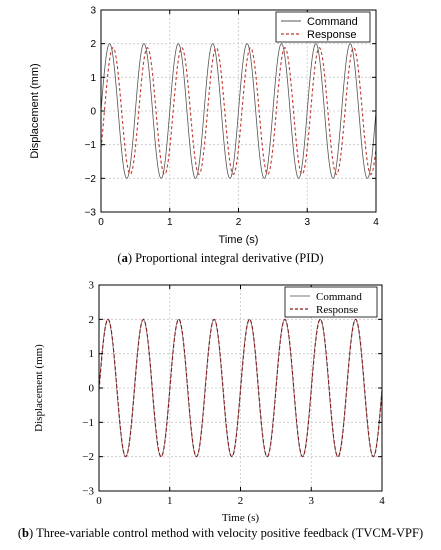 The width and height of the screenshot is (441, 550). Describe the element at coordinates (25, 533) in the screenshot. I see `caption-b-label: b` at that location.